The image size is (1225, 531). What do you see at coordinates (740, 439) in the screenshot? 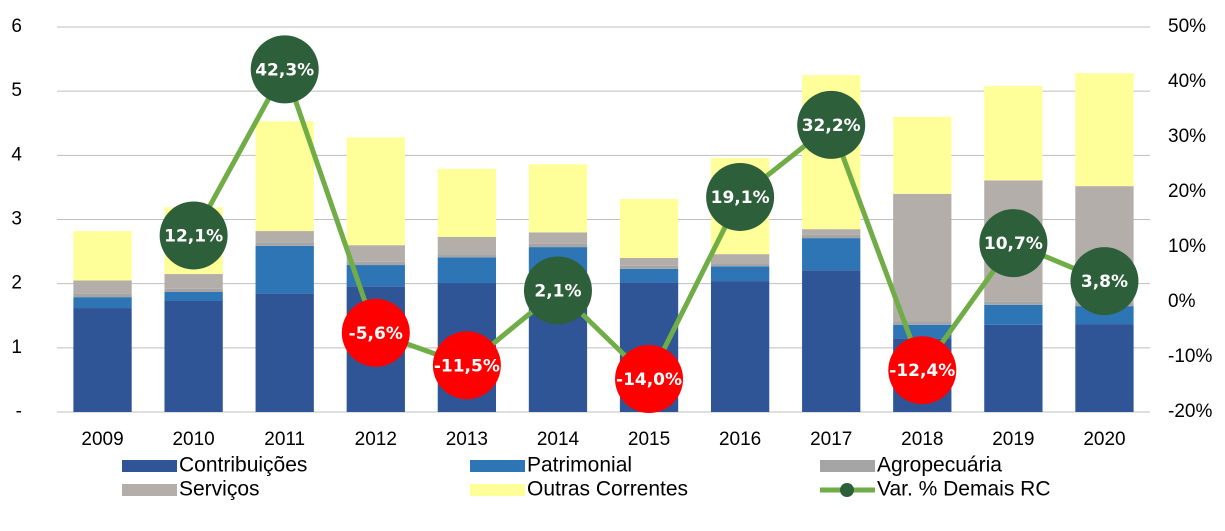
I see `x-tick-label: 2016` at bounding box center [740, 439].